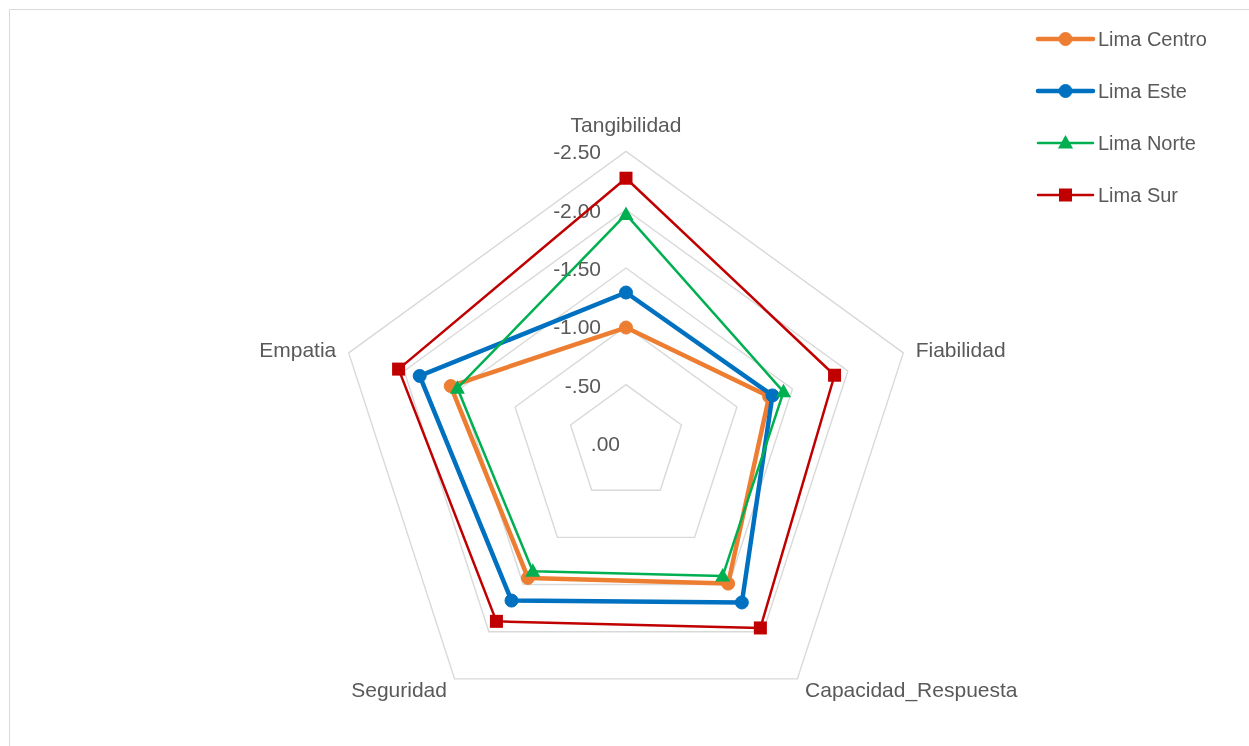 The width and height of the screenshot is (1249, 746). What do you see at coordinates (399, 689) in the screenshot?
I see `spoke-label: Seguridad` at bounding box center [399, 689].